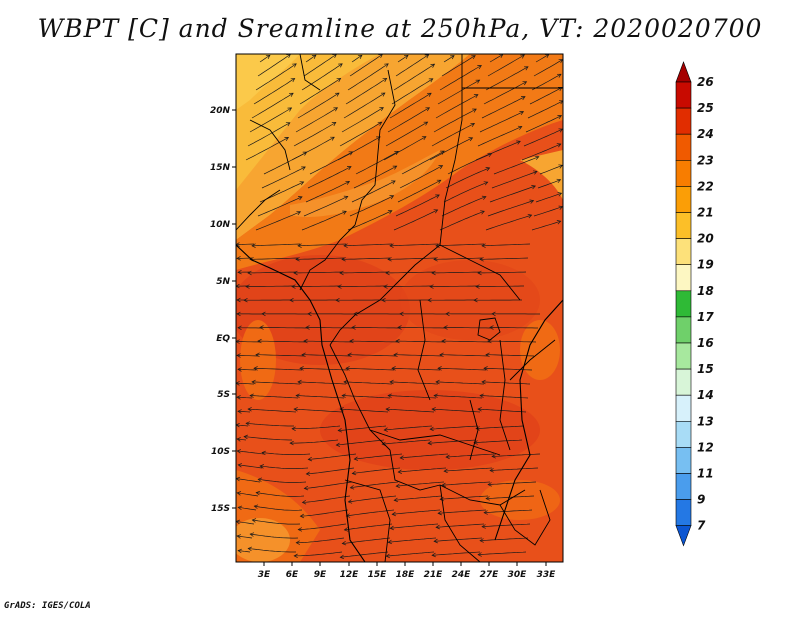 This screenshot has width=800, height=618. I want to click on lon-tick-label: 27E, so click(490, 575).